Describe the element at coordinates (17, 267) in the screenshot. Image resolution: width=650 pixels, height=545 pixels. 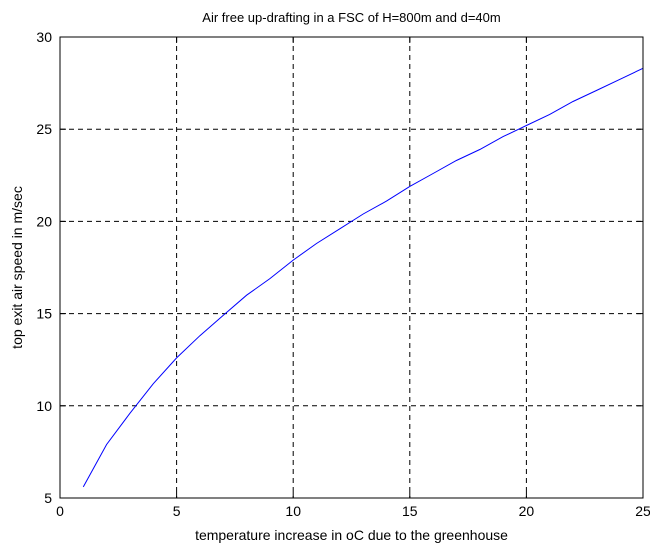
I see `y-axis-title: top exit air speed in m/sec` at that location.